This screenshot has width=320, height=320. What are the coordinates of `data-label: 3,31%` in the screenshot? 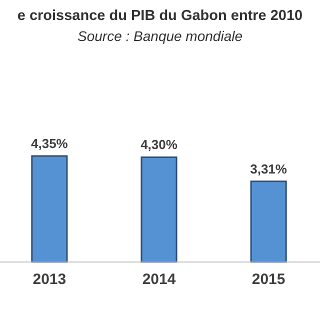 It's located at (269, 168).